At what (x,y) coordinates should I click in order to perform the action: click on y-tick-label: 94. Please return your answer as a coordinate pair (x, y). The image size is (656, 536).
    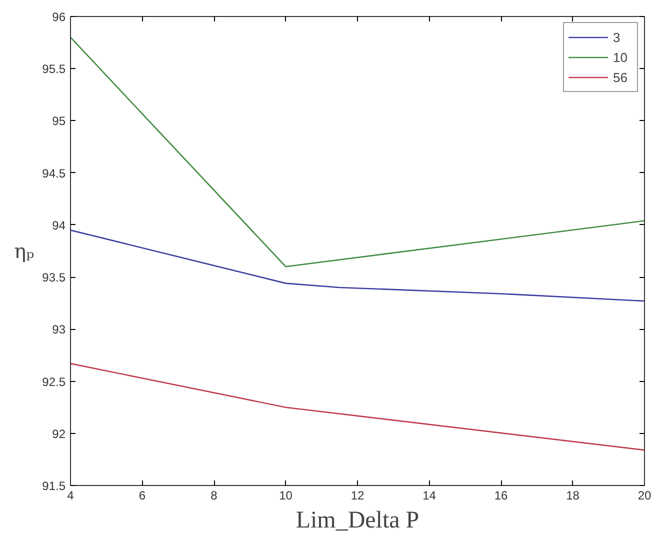
    Looking at the image, I should click on (59, 225).